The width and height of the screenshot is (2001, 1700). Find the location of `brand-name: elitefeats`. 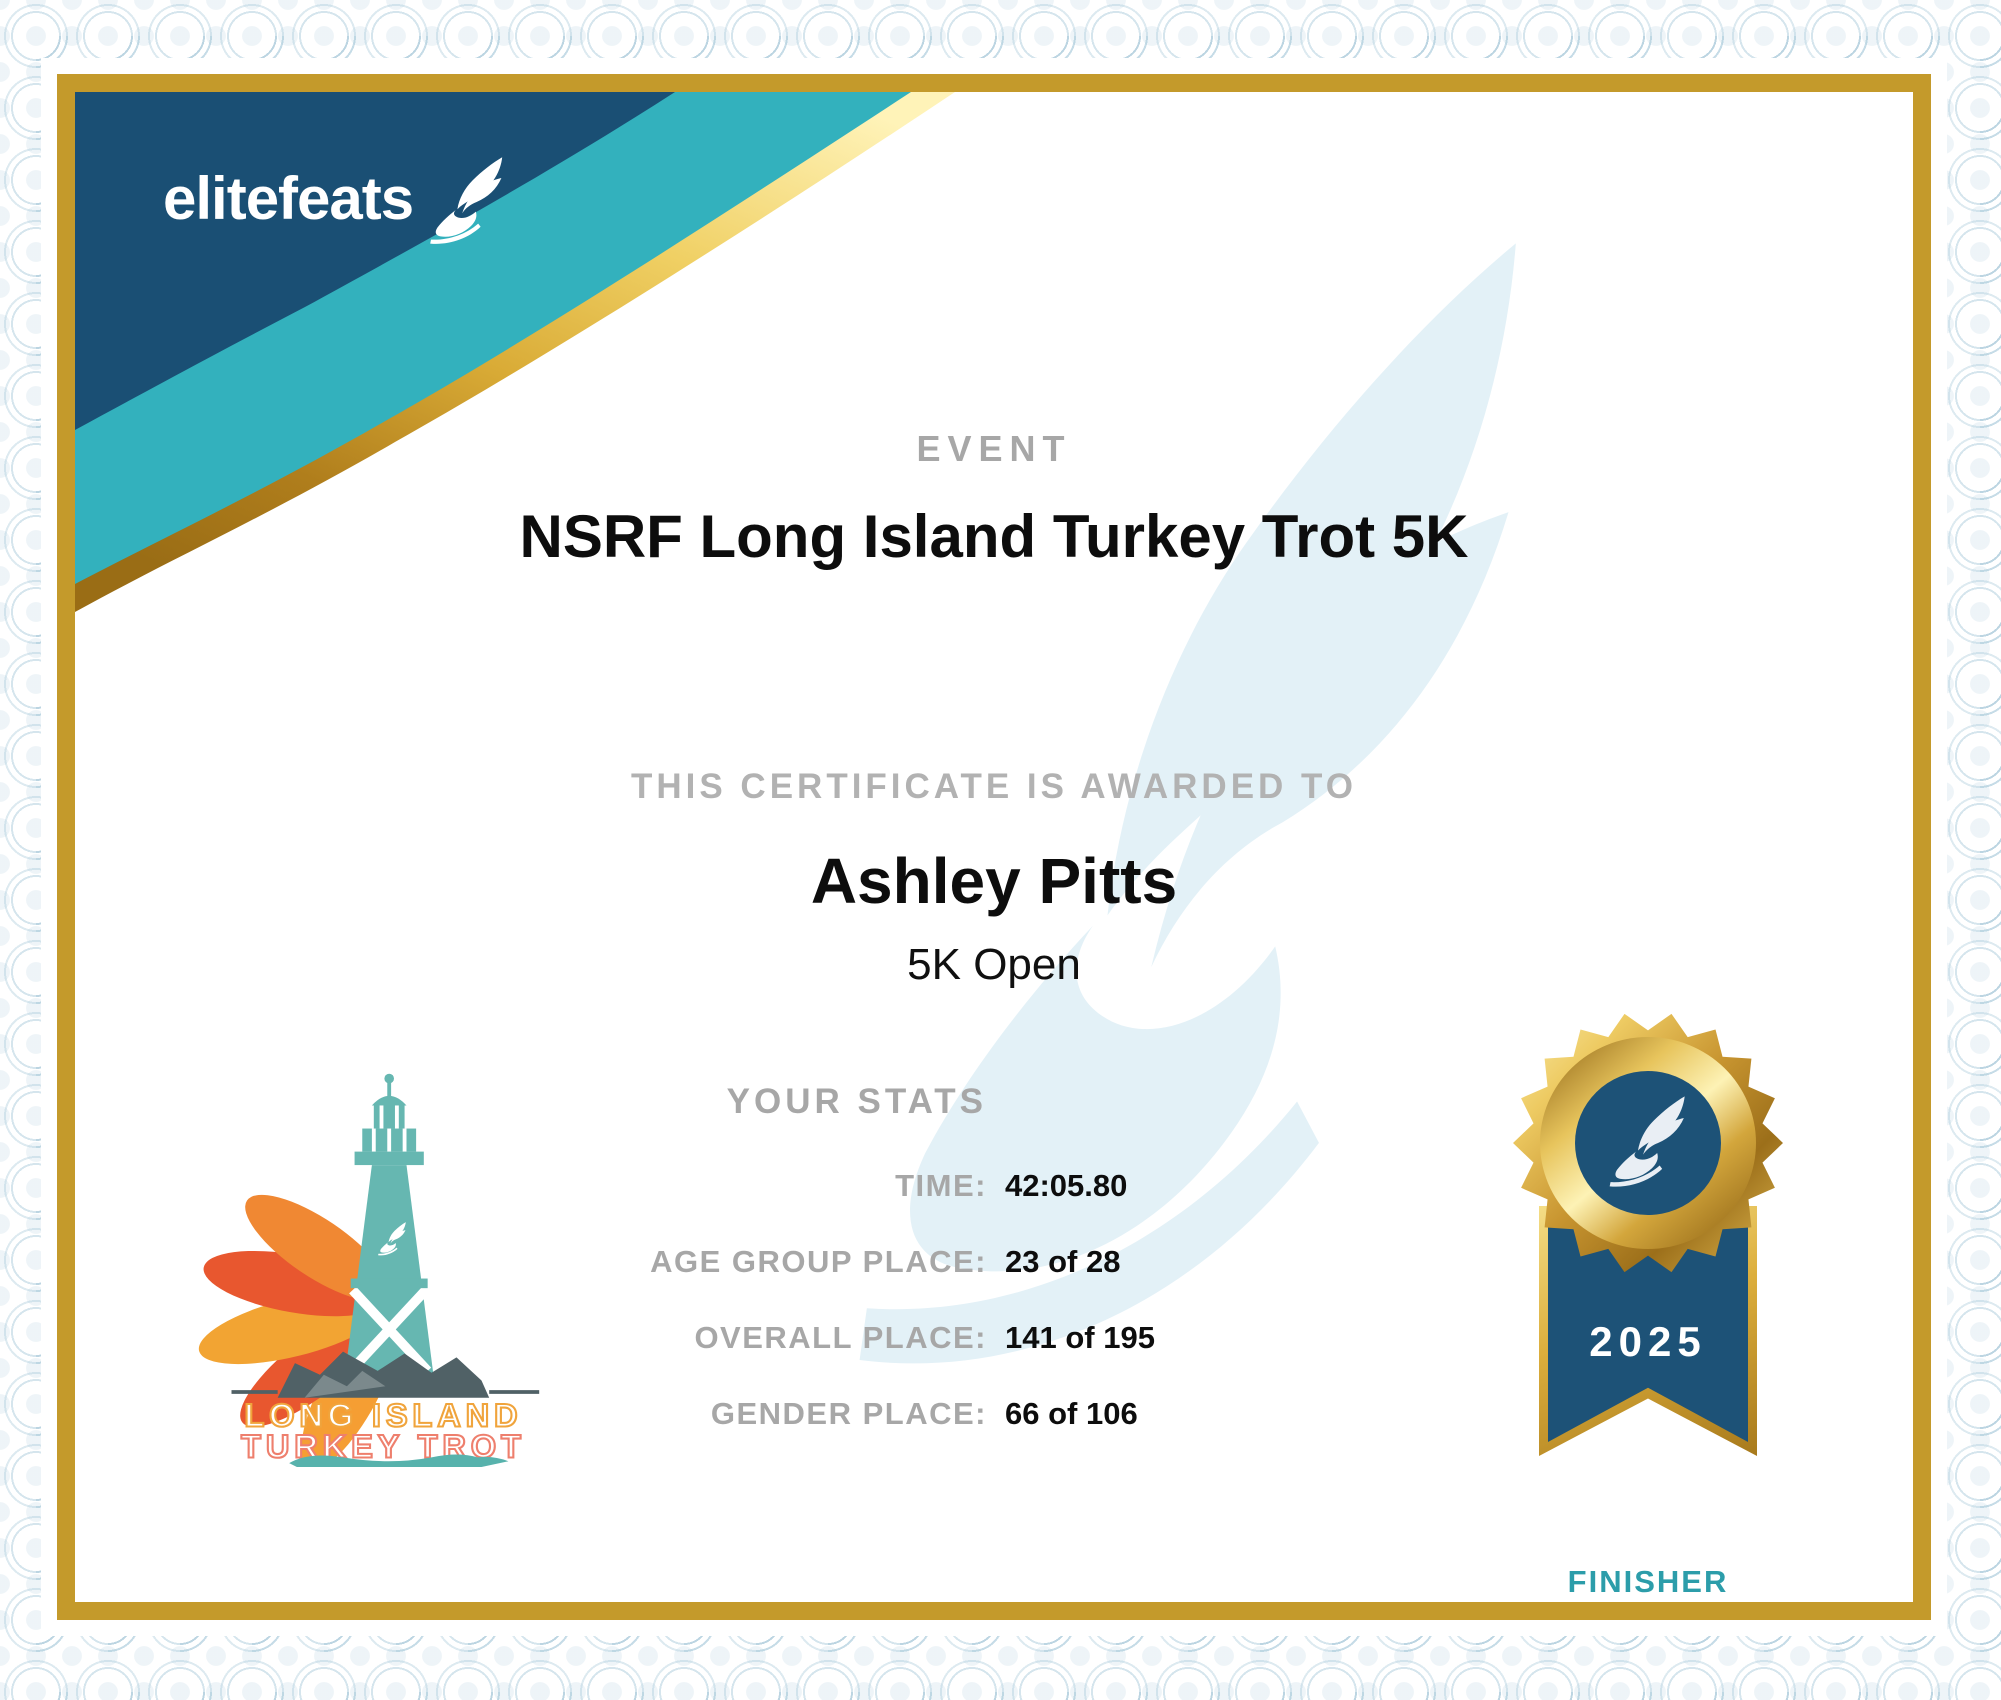

brand-name: elitefeats is located at coordinates (288, 198).